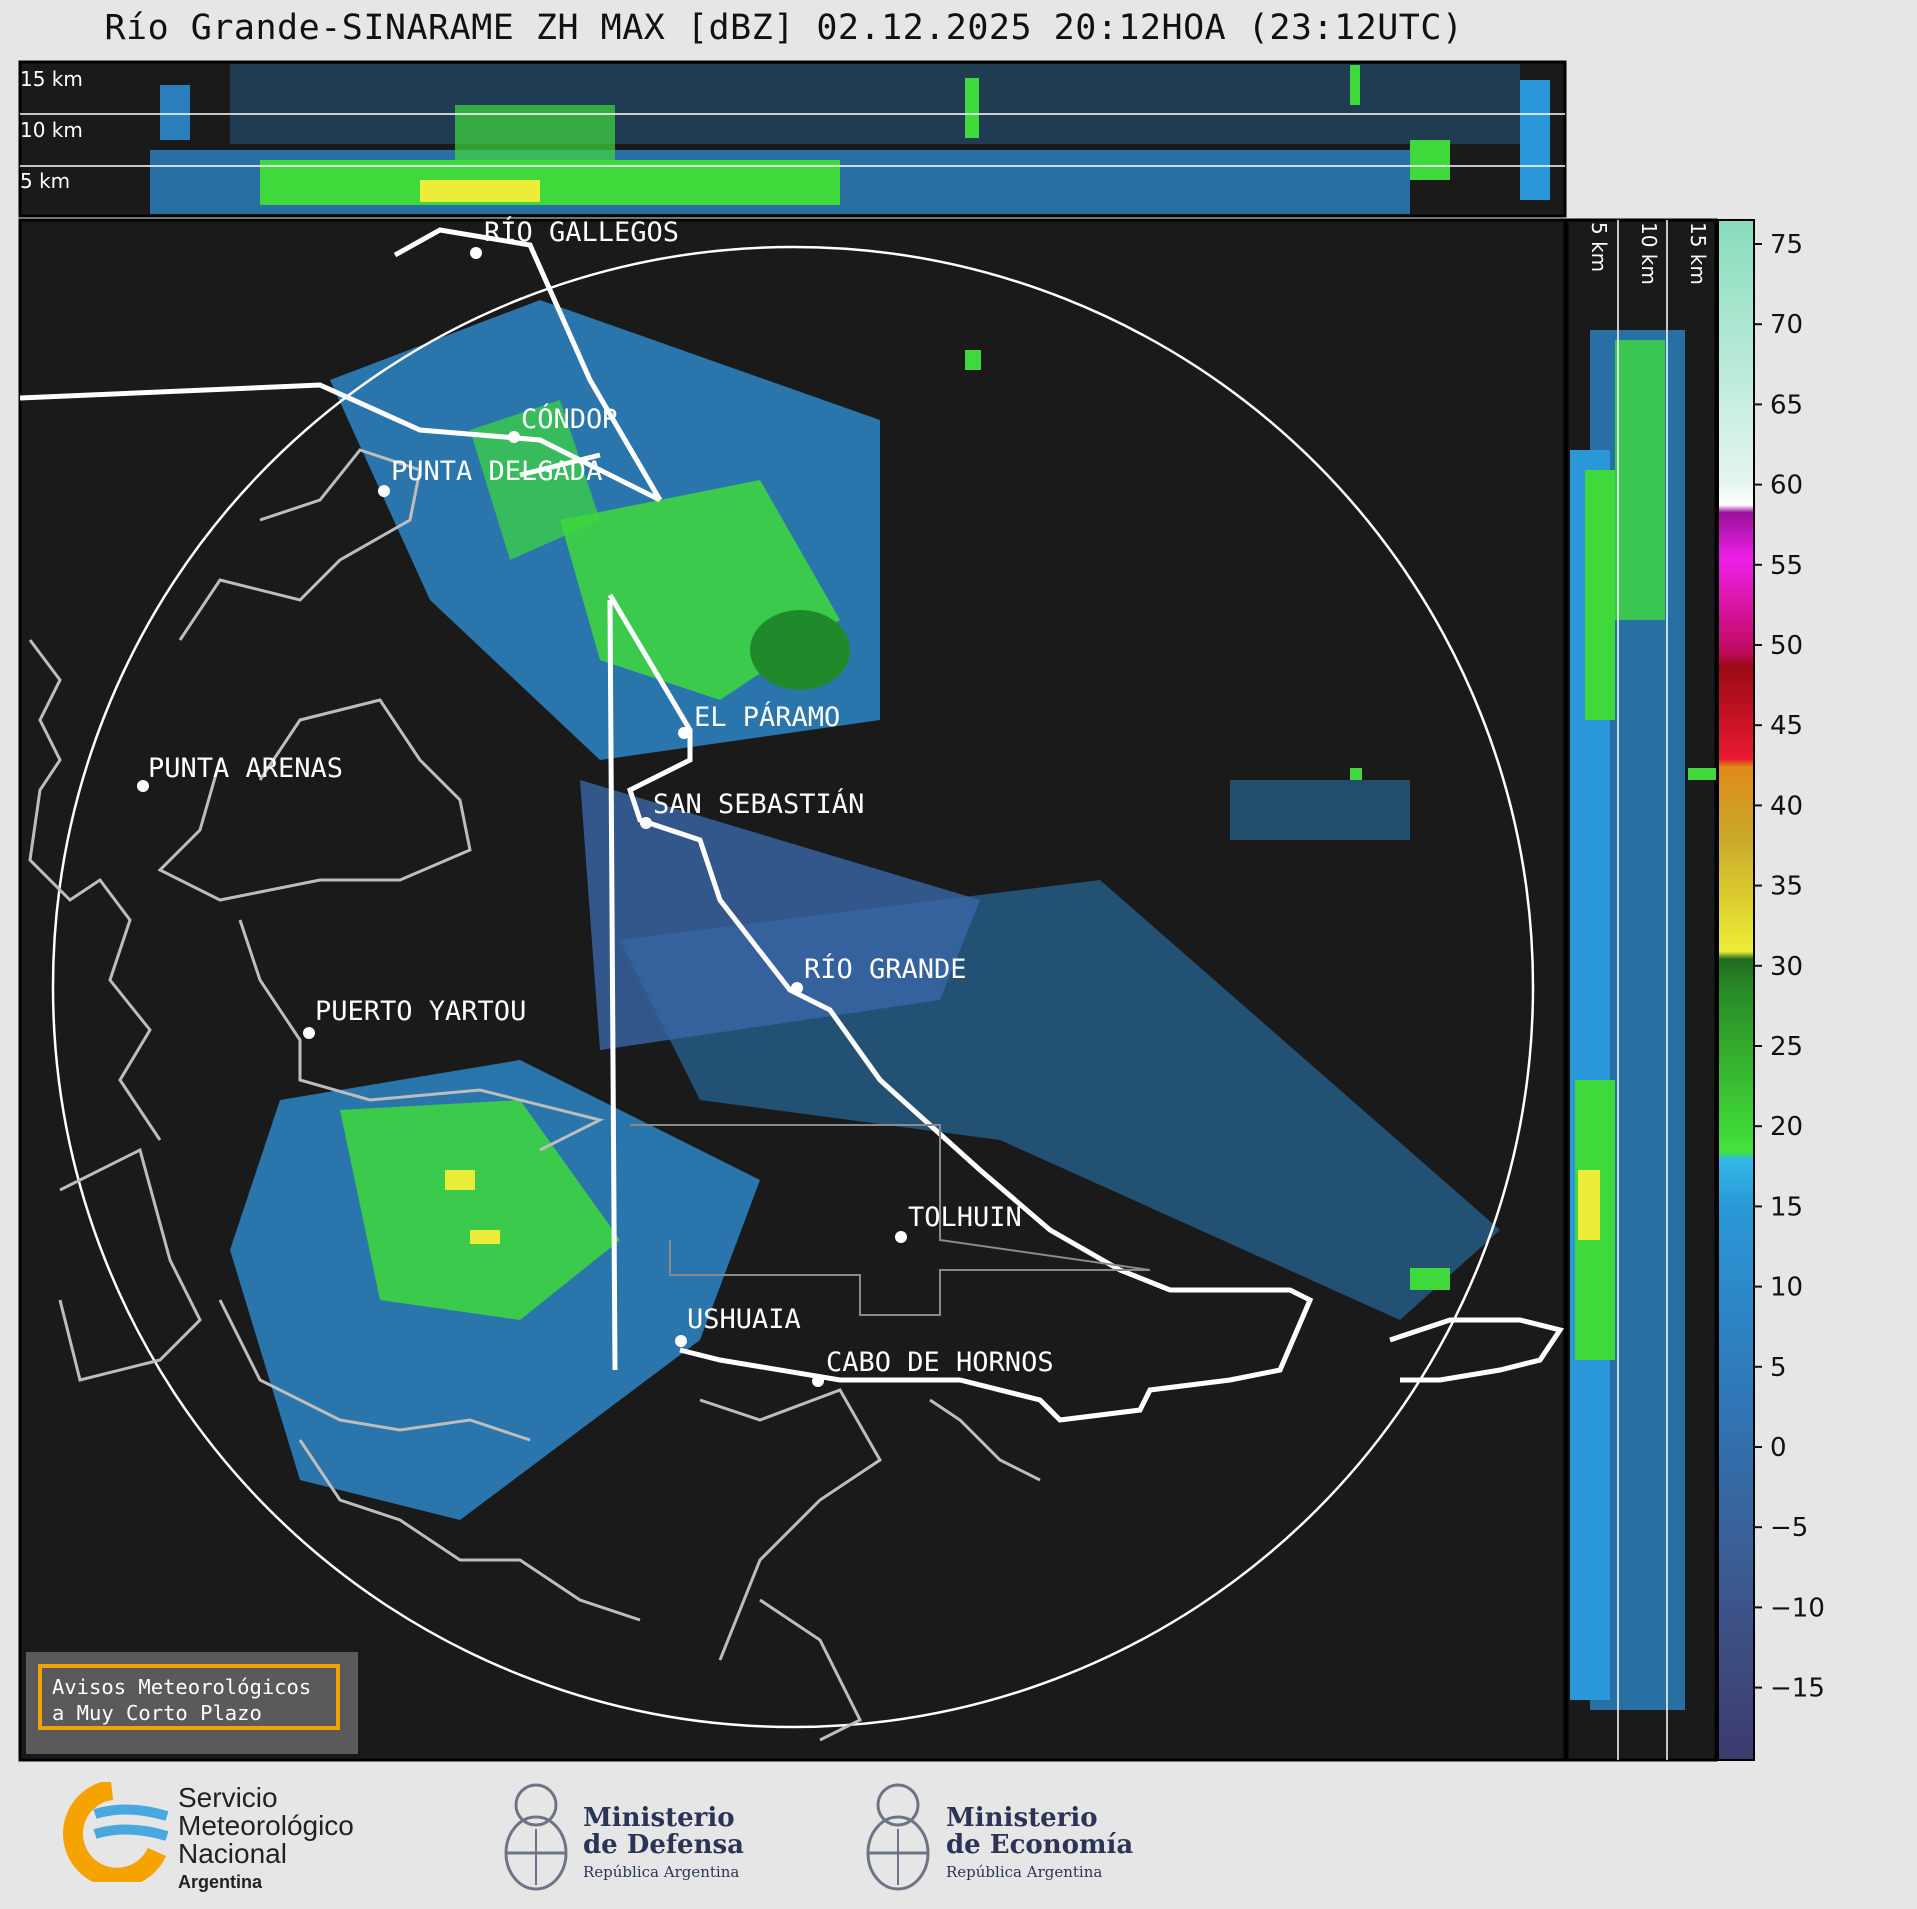 This screenshot has height=1909, width=1917. What do you see at coordinates (1022, 1818) in the screenshot?
I see `economia-line-1: Ministerio` at bounding box center [1022, 1818].